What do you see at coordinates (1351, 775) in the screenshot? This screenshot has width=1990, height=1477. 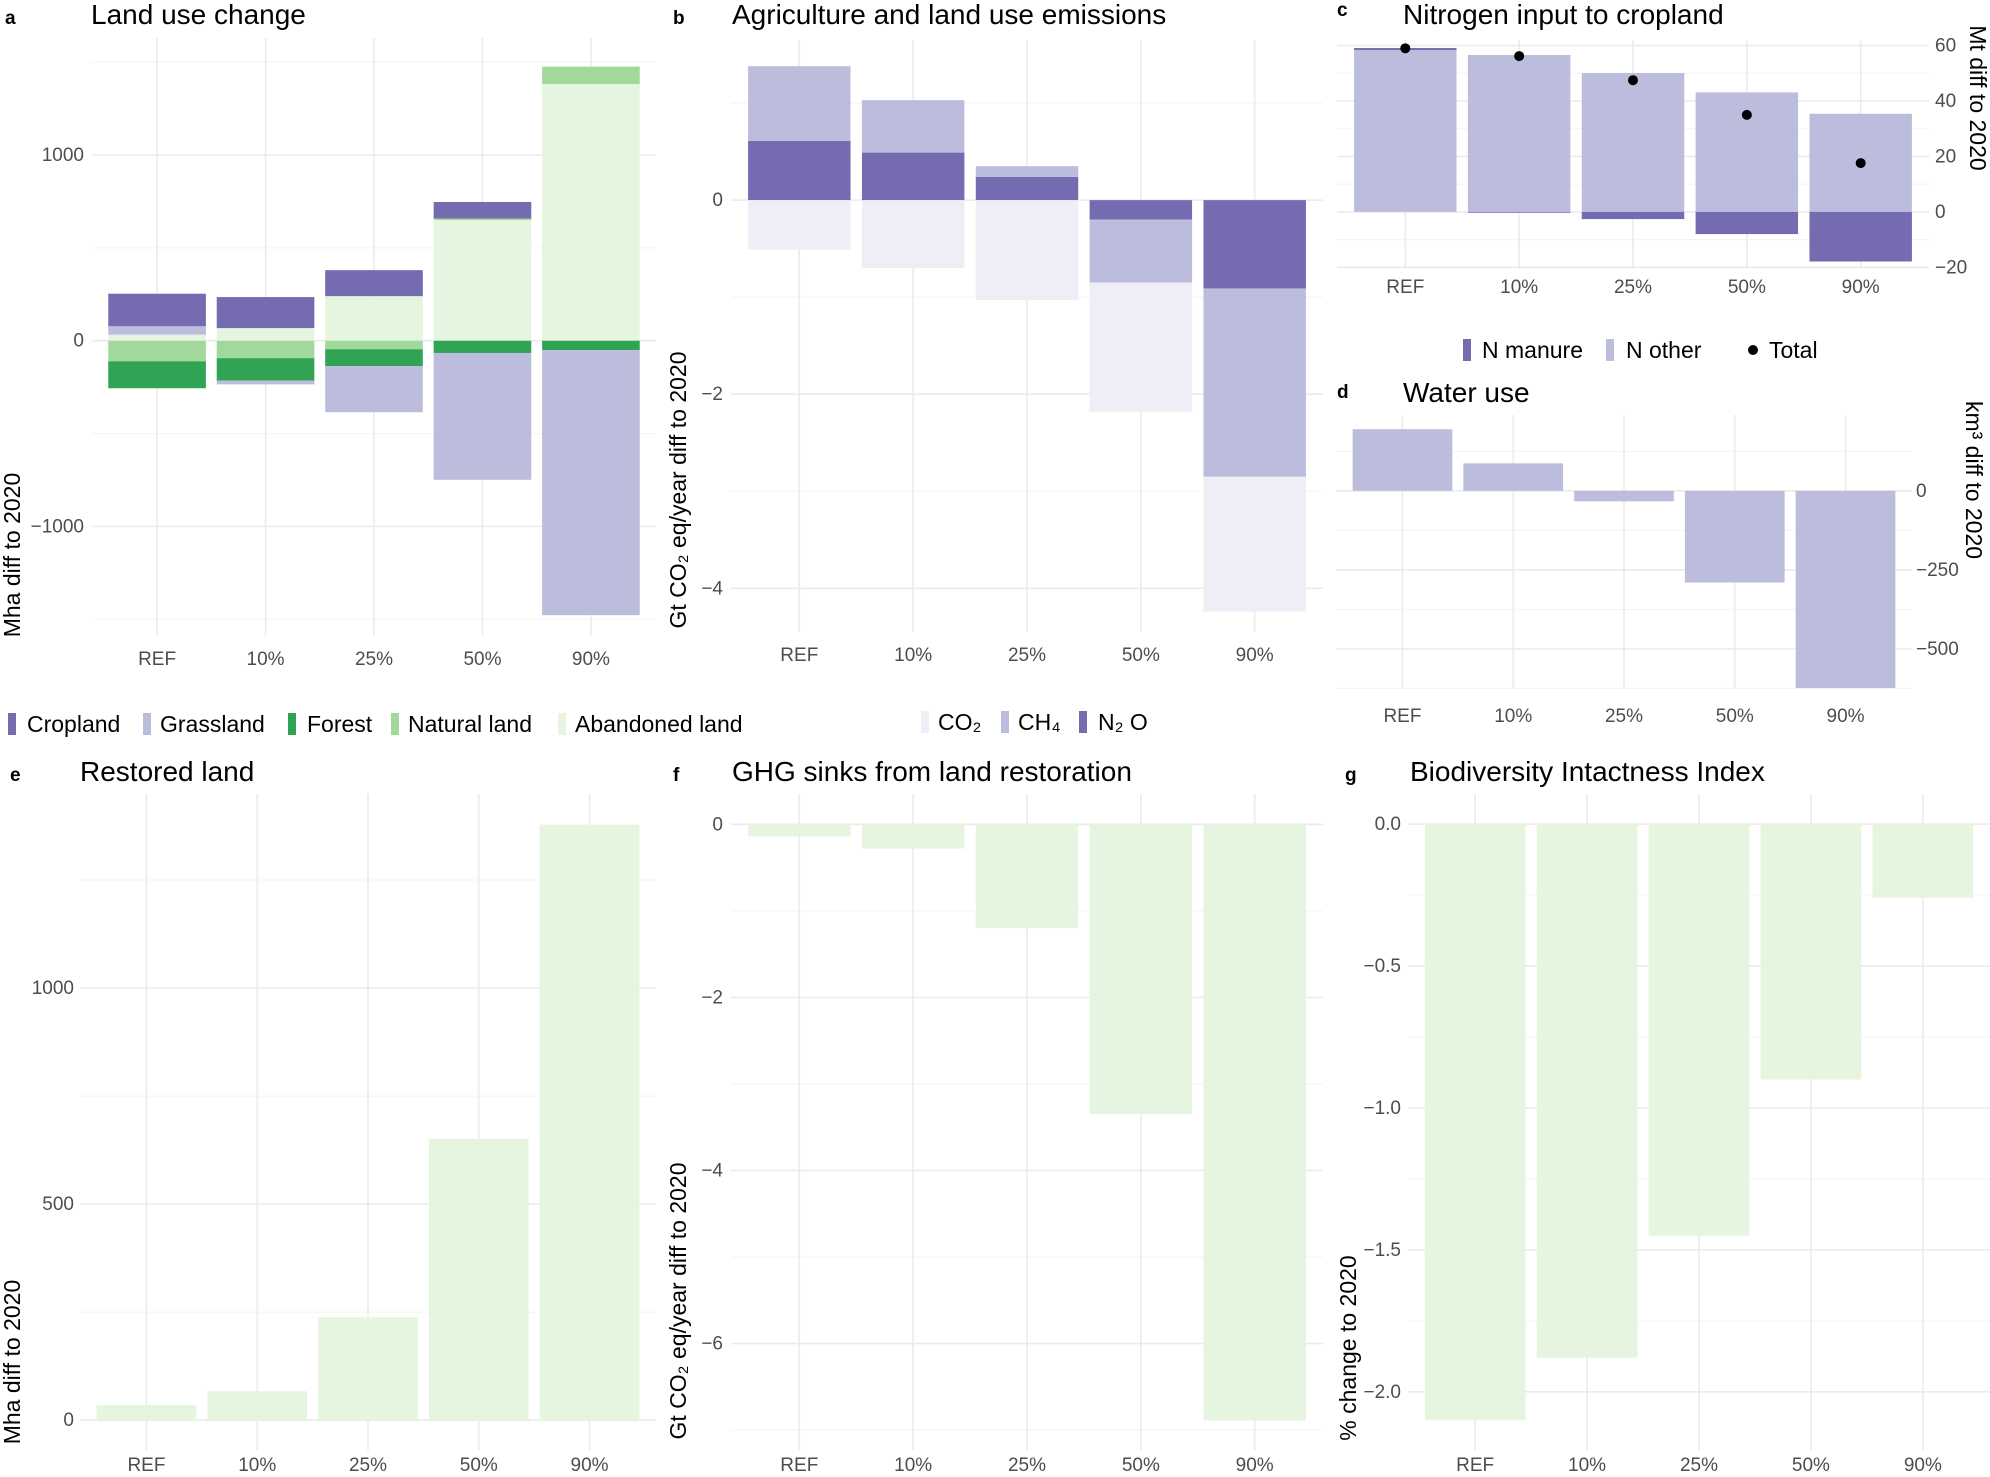 I see `panel-letter: g` at bounding box center [1351, 775].